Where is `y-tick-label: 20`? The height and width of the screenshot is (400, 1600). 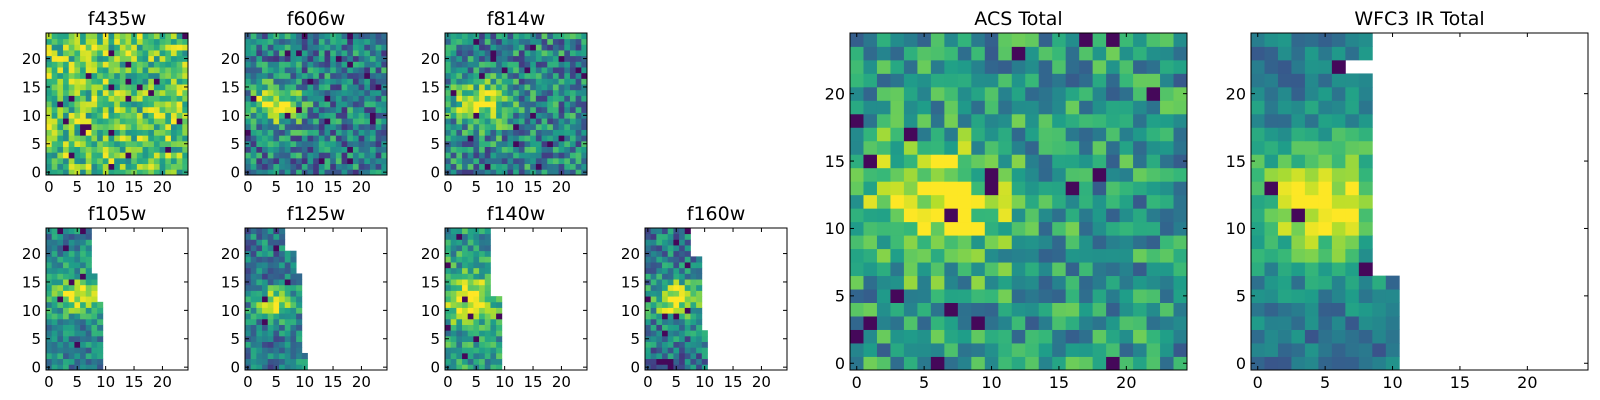
y-tick-label: 20 is located at coordinates (31, 59).